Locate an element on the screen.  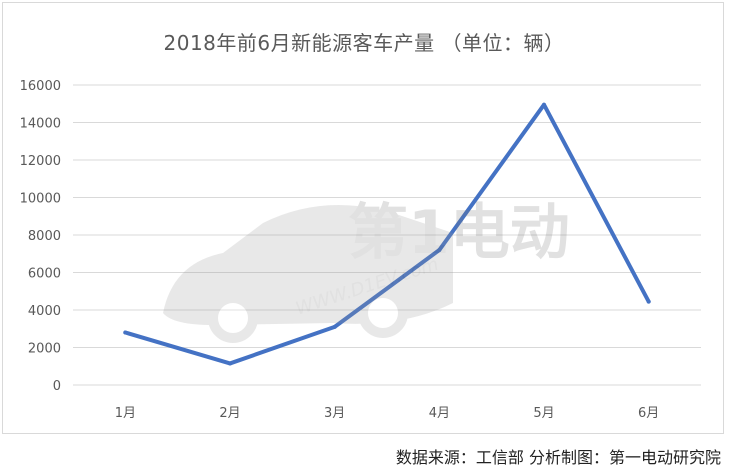
y-tick-label: 12000 is located at coordinates (40, 161).